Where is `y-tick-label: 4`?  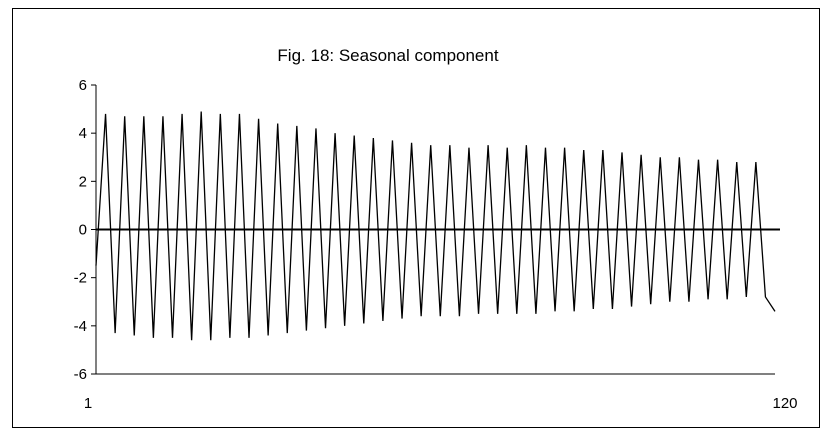 y-tick-label: 4 is located at coordinates (83, 133).